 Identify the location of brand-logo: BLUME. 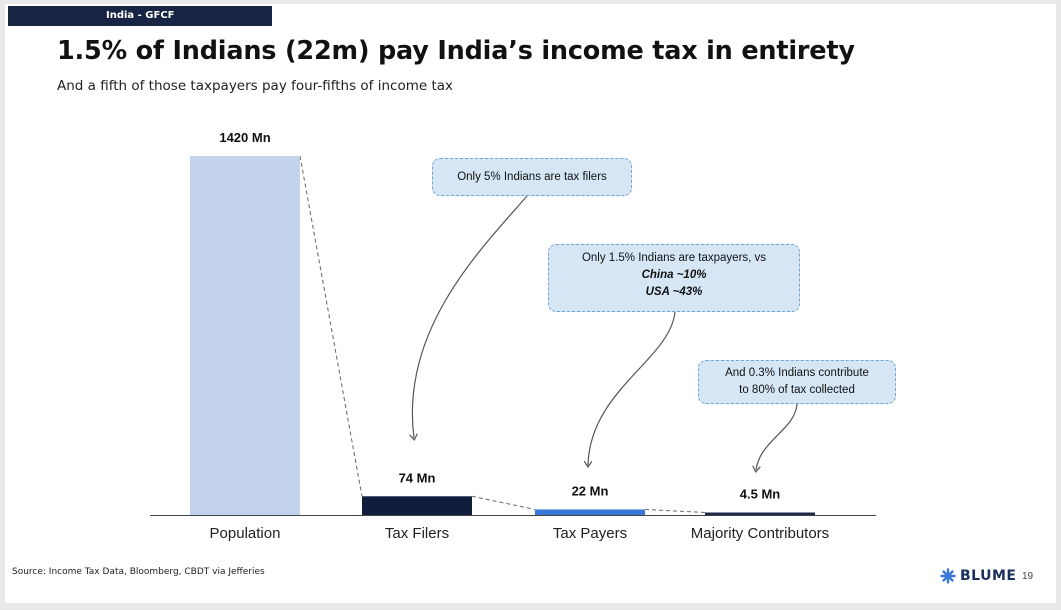
(978, 576).